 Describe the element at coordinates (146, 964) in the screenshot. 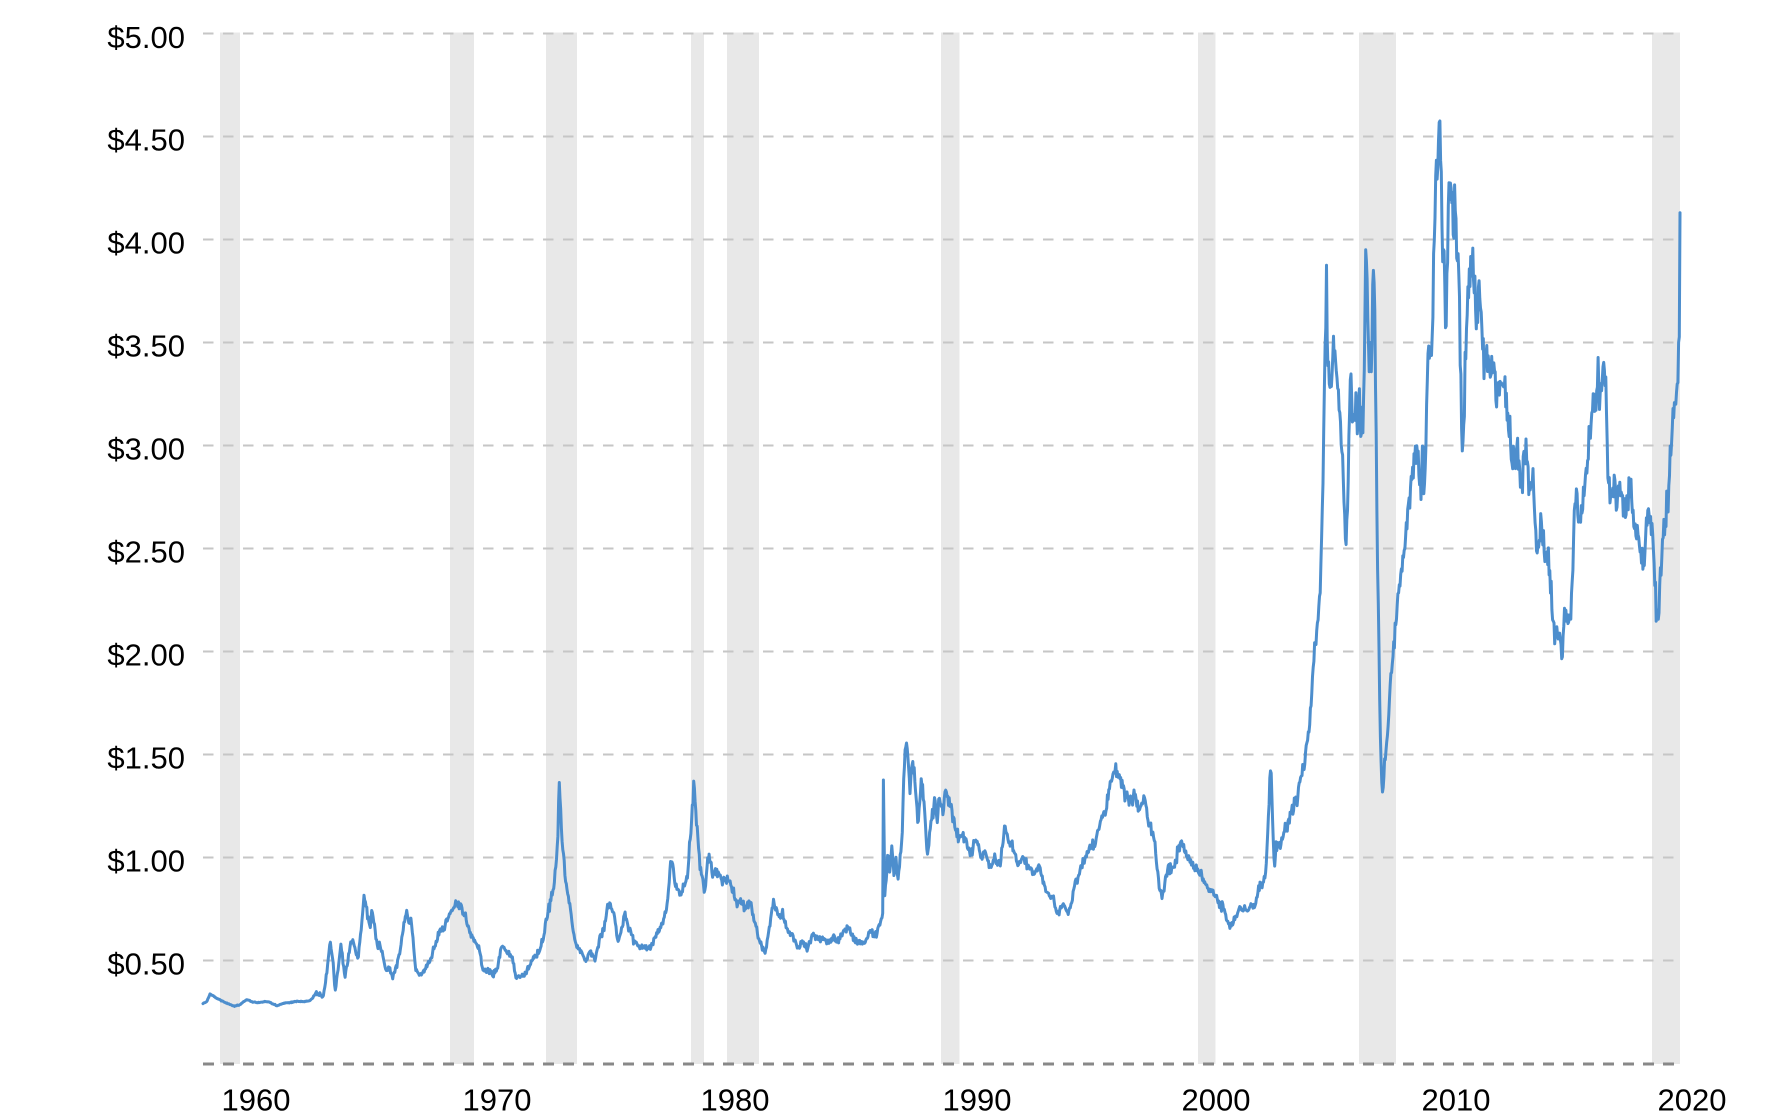

I see `svg-text: $0.50` at that location.